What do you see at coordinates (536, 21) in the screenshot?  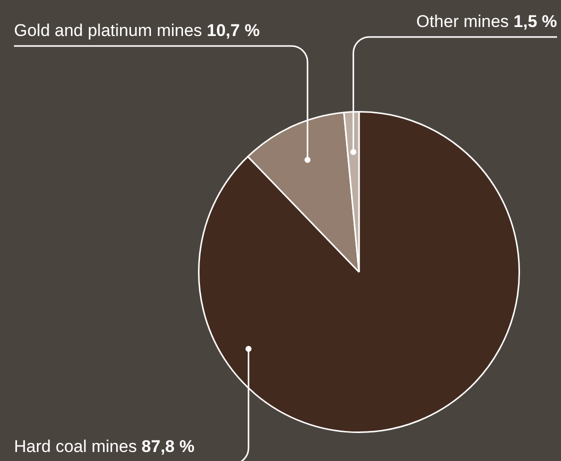 I see `data-label: 1,5 %` at bounding box center [536, 21].